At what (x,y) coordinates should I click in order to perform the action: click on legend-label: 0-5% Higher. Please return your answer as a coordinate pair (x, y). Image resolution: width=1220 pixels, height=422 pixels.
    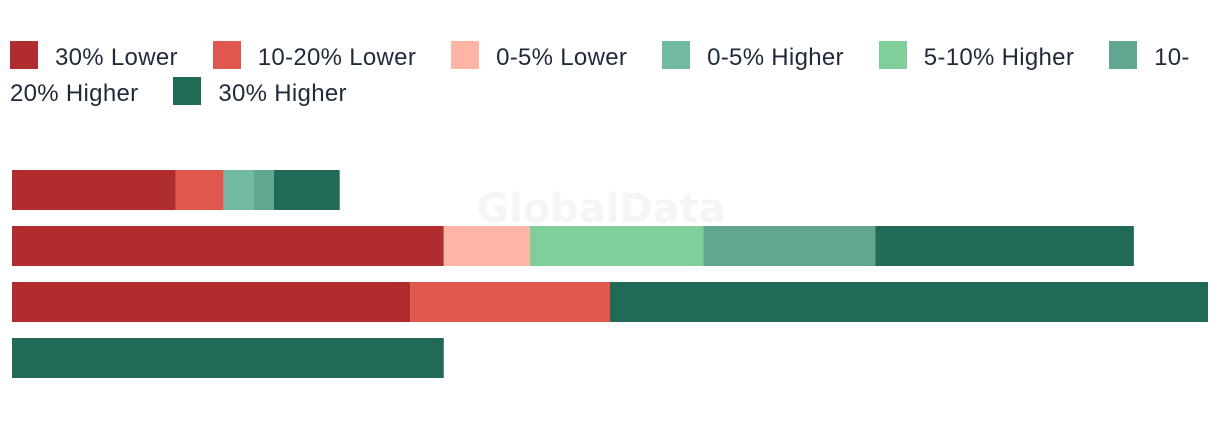
    Looking at the image, I should click on (775, 57).